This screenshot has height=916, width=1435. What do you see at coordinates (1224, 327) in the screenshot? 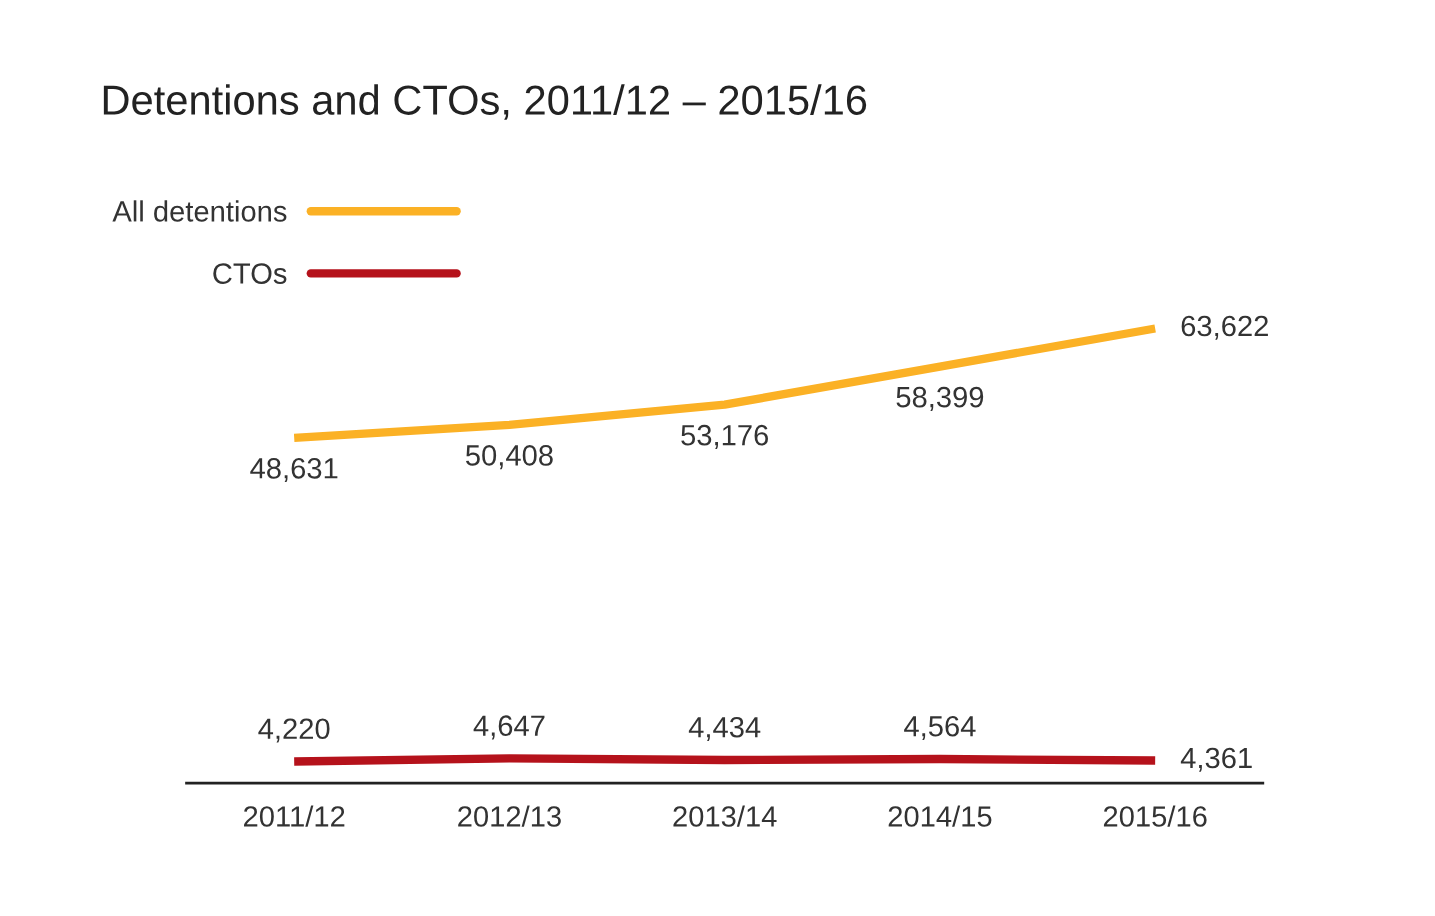
I see `data-label: 63,622` at bounding box center [1224, 327].